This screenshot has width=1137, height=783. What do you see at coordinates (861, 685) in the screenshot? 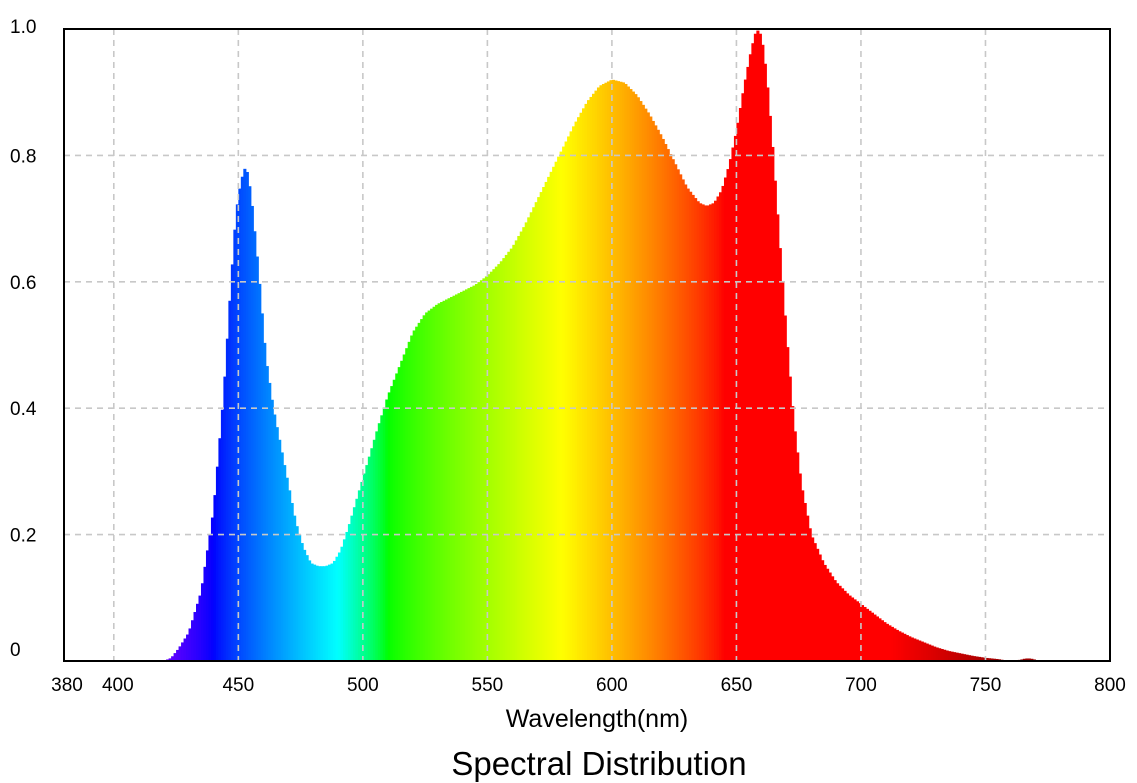
I see `x-tick-label: 700` at bounding box center [861, 685].